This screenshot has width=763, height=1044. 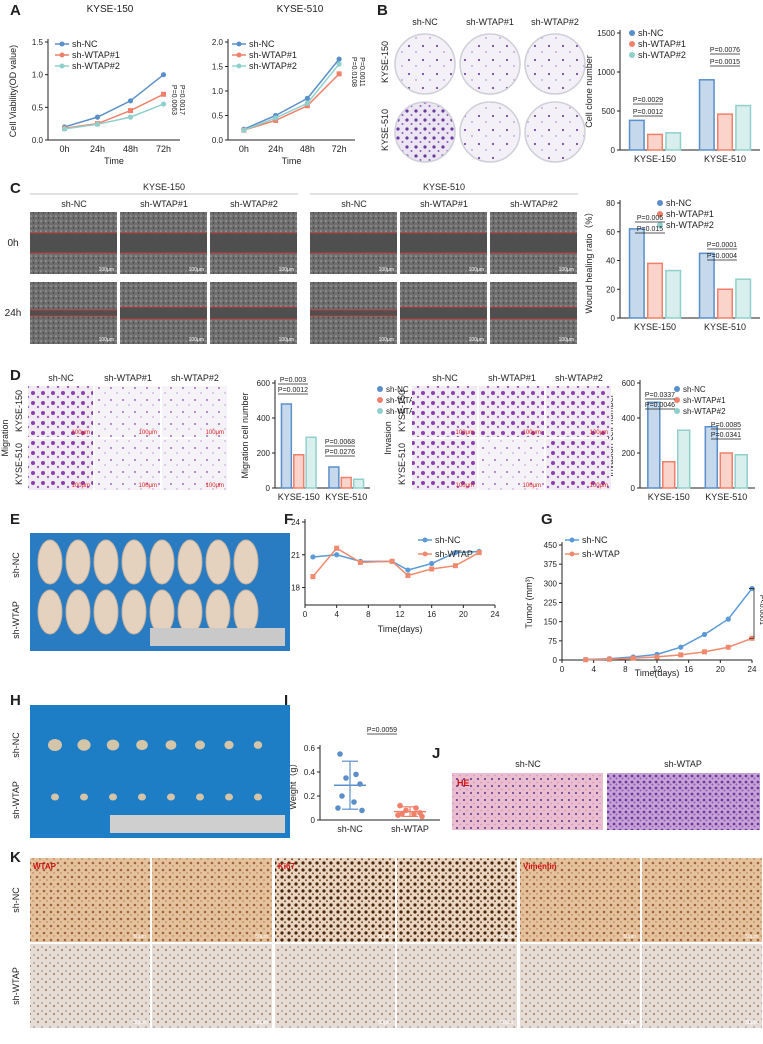 What do you see at coordinates (217, 637) in the screenshot?
I see `ruler` at bounding box center [217, 637].